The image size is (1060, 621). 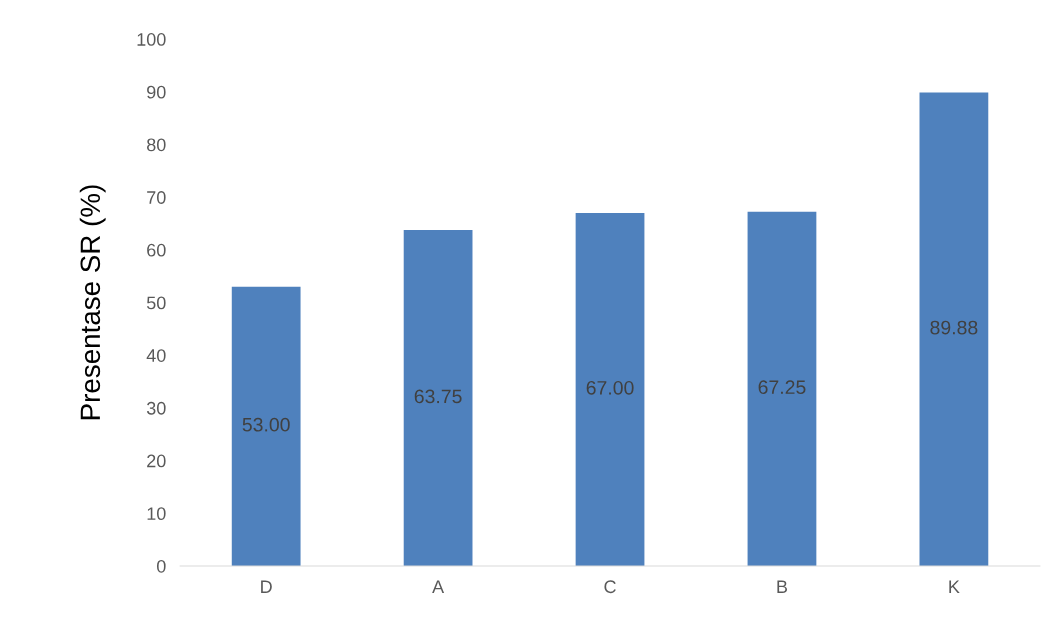 I want to click on y-tick-label: 30, so click(x=156, y=408).